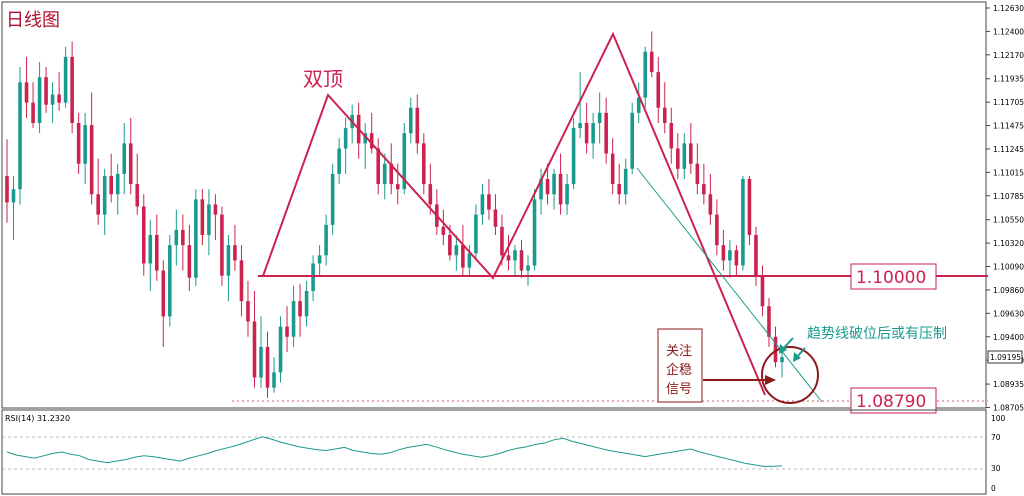  What do you see at coordinates (1008, 55) in the screenshot?
I see `price-tick-label: 1.12170` at bounding box center [1008, 55].